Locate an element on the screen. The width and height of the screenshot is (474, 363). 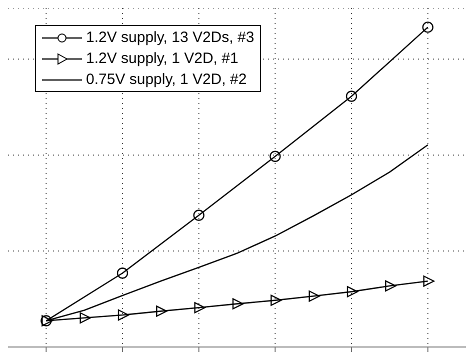
legend-label: 0.75V supply, 1 V2D, #2 is located at coordinates (166, 80).